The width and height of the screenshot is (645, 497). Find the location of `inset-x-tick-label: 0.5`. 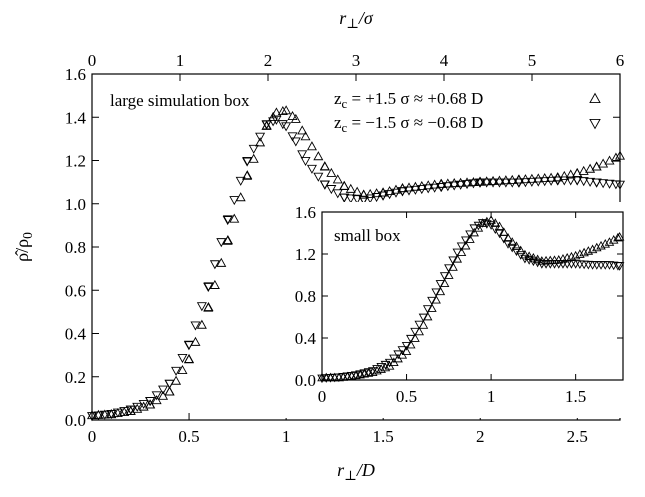

inset-x-tick-label: 0.5 is located at coordinates (406, 396).